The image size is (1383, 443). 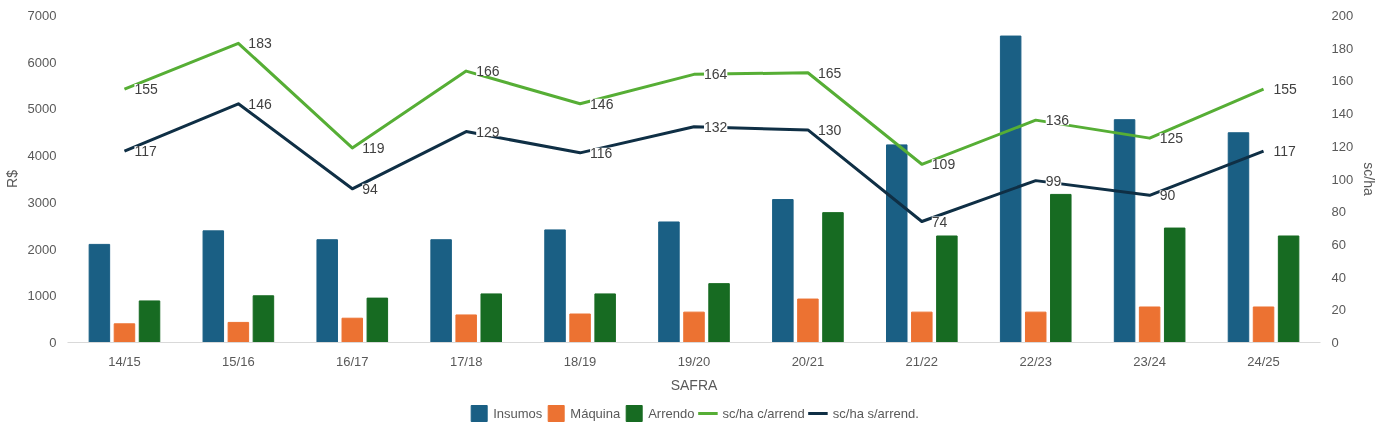 What do you see at coordinates (260, 43) in the screenshot?
I see `data-label: 183` at bounding box center [260, 43].